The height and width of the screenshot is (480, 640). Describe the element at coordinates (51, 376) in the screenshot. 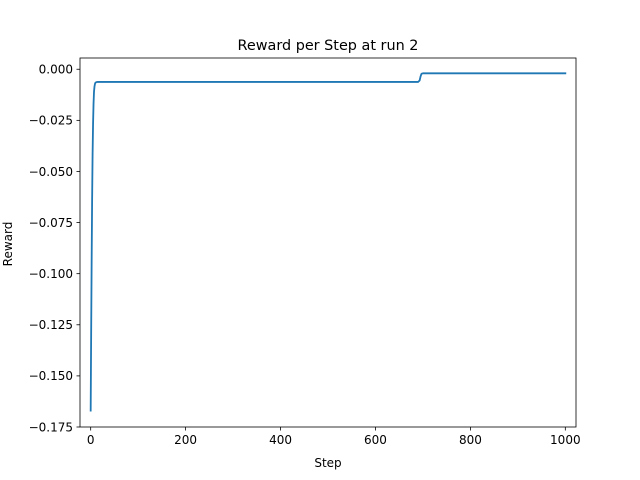

I see `y-tick-label: −0.150` at that location.